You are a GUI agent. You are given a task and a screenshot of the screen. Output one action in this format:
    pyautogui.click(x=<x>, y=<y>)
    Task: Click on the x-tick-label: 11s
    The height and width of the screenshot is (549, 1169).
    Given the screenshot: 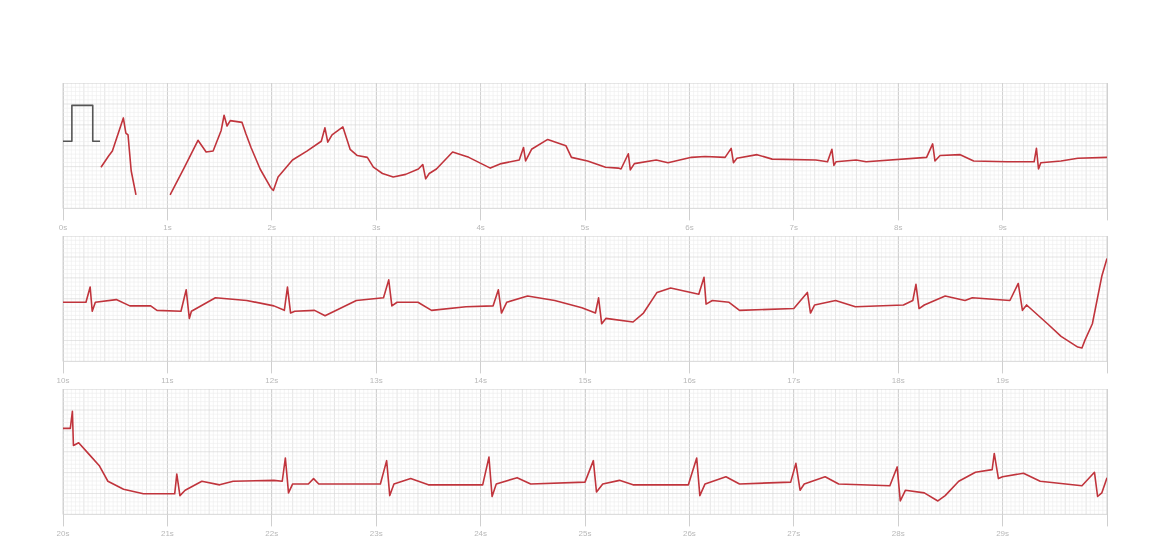 What is the action you would take?
    pyautogui.click(x=167, y=381)
    